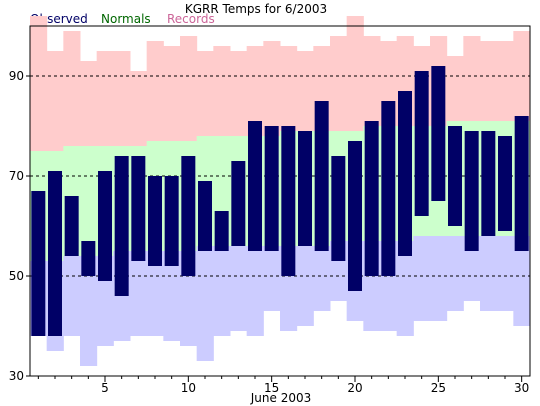 The width and height of the screenshot is (540, 406). I want to click on x-tick-label-30: 30, so click(521, 388).